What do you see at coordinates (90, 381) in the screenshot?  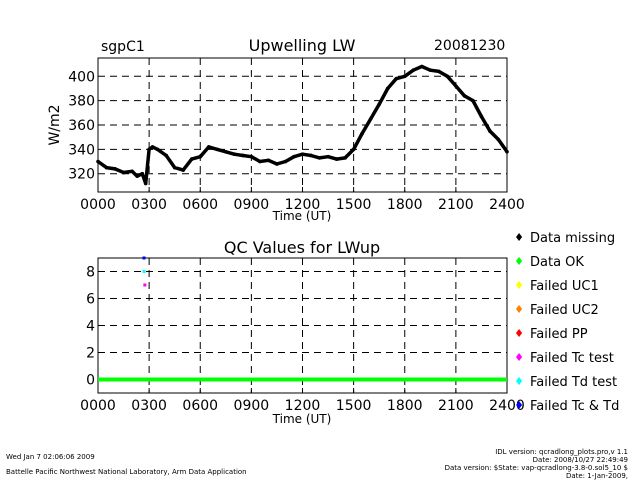 I see `qc-y-tick-label: 0` at bounding box center [90, 381].